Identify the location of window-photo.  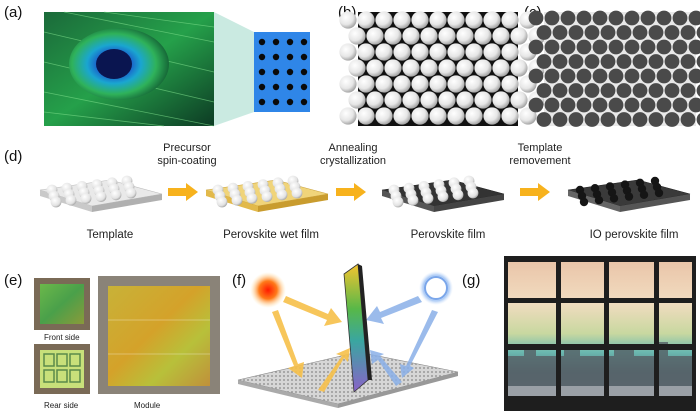
(600, 333).